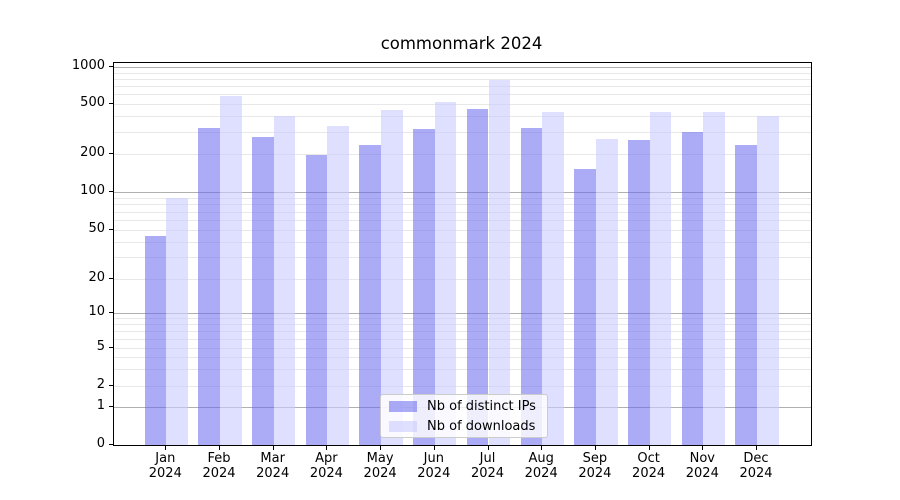 The image size is (900, 500). Describe the element at coordinates (595, 466) in the screenshot. I see `x-tick-label: Sep 2024` at that location.